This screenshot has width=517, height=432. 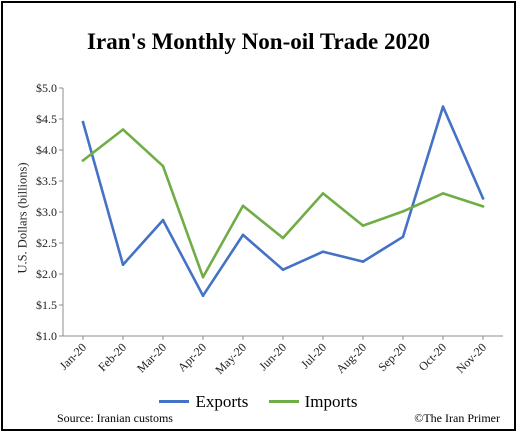 I want to click on x-tick-label: Mar-20, so click(x=151, y=357).